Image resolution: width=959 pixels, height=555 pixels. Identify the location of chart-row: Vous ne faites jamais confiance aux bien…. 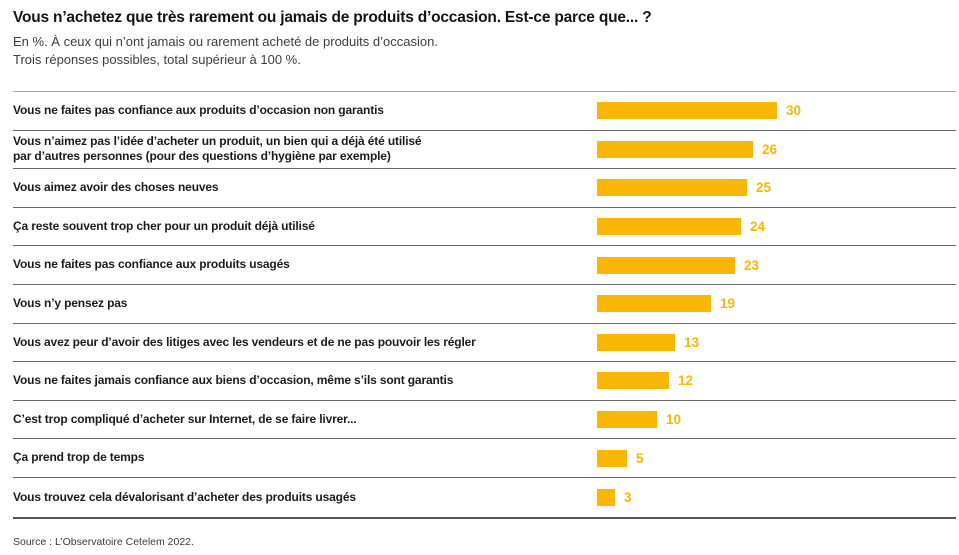
(484, 381).